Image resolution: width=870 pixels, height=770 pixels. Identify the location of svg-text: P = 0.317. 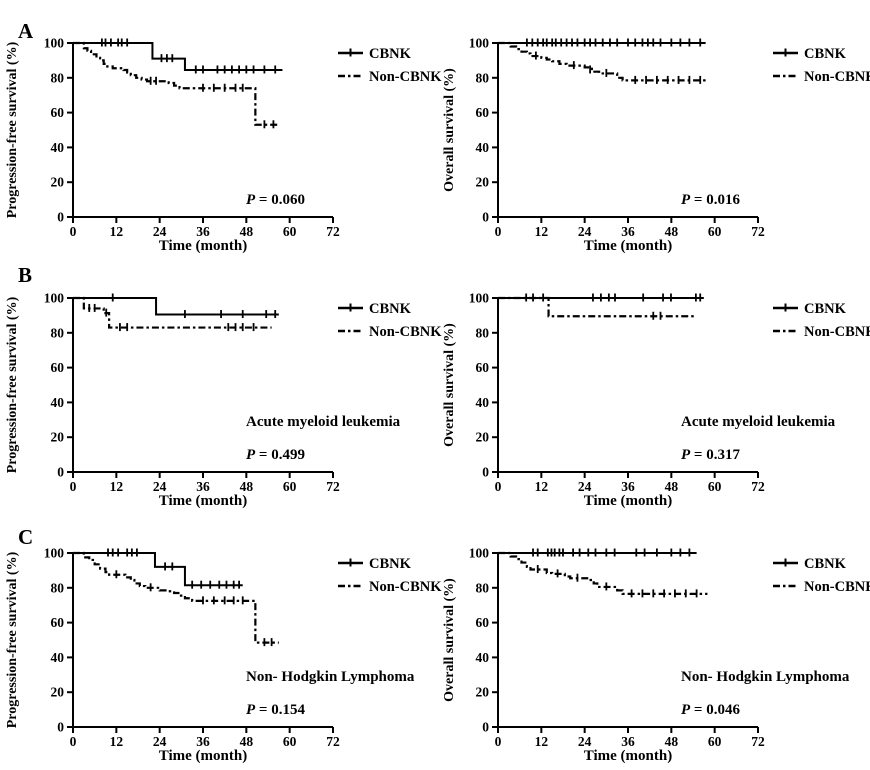
(710, 455).